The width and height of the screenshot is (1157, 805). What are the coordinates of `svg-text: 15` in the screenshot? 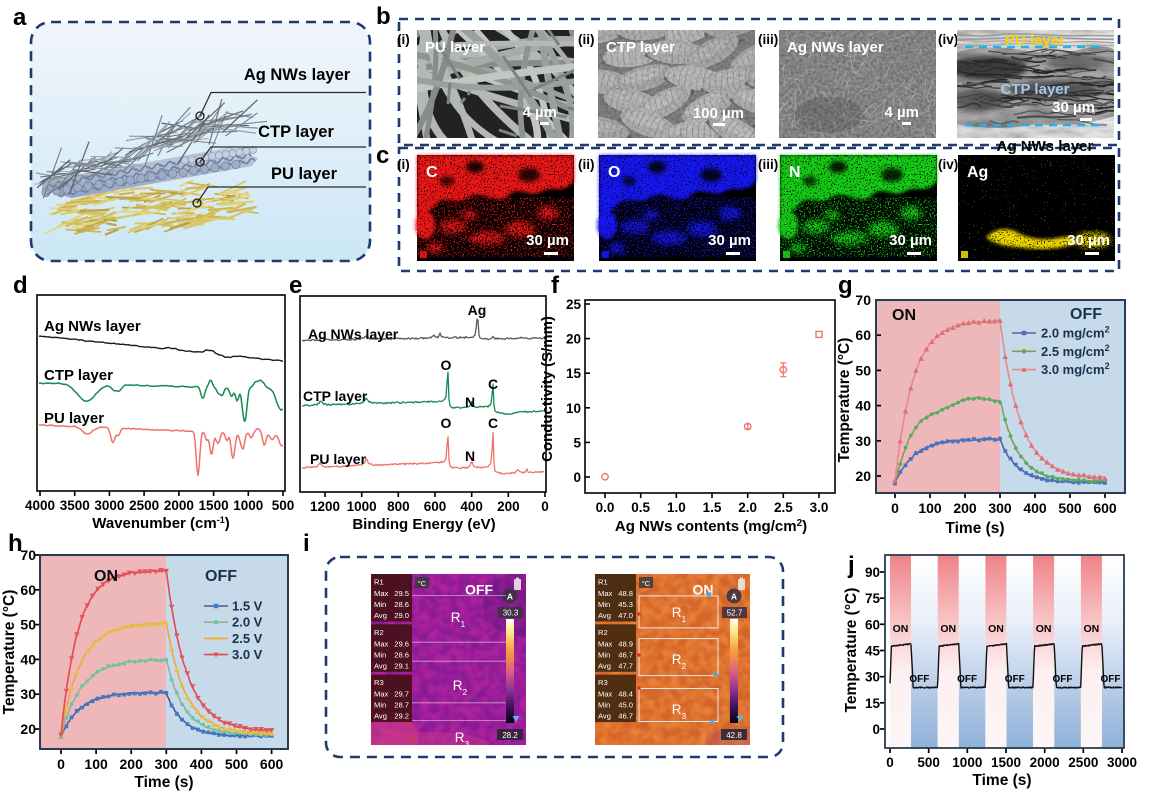 It's located at (574, 373).